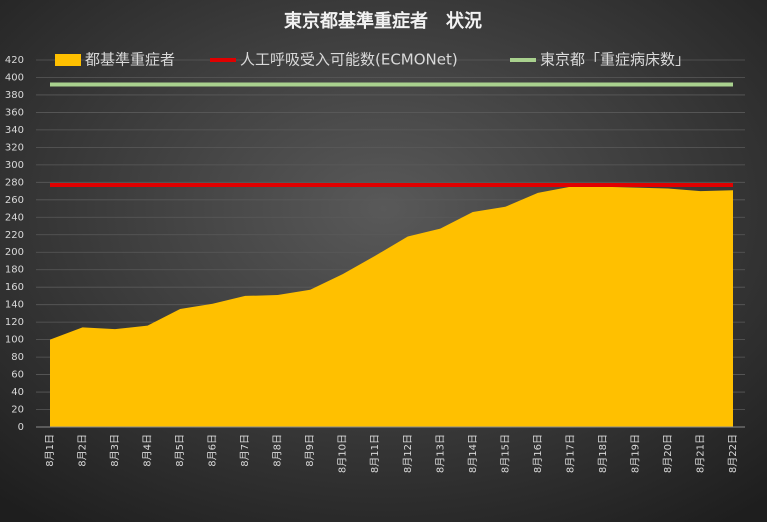  What do you see at coordinates (343, 453) in the screenshot?
I see `x-tick-label: 8月10日` at bounding box center [343, 453].